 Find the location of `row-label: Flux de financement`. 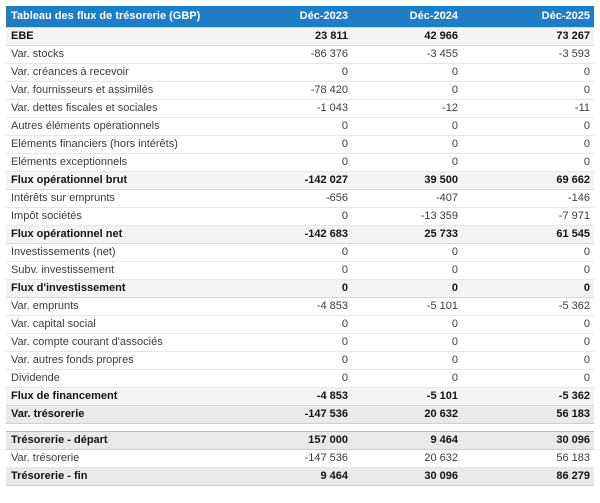

row-label: Flux de financement is located at coordinates (124, 396).